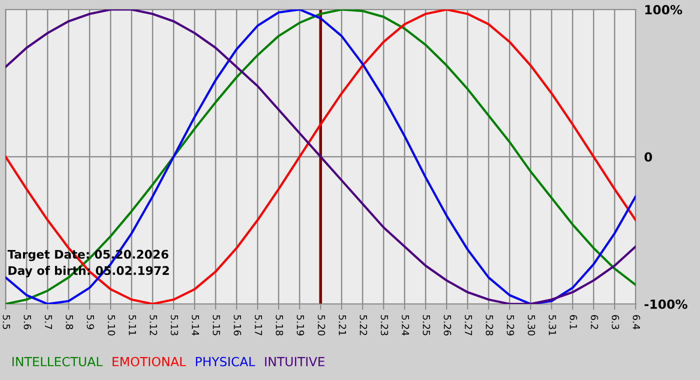 Image resolution: width=700 pixels, height=380 pixels. What do you see at coordinates (490, 325) in the screenshot?
I see `x-tick-label: 5.28` at bounding box center [490, 325].